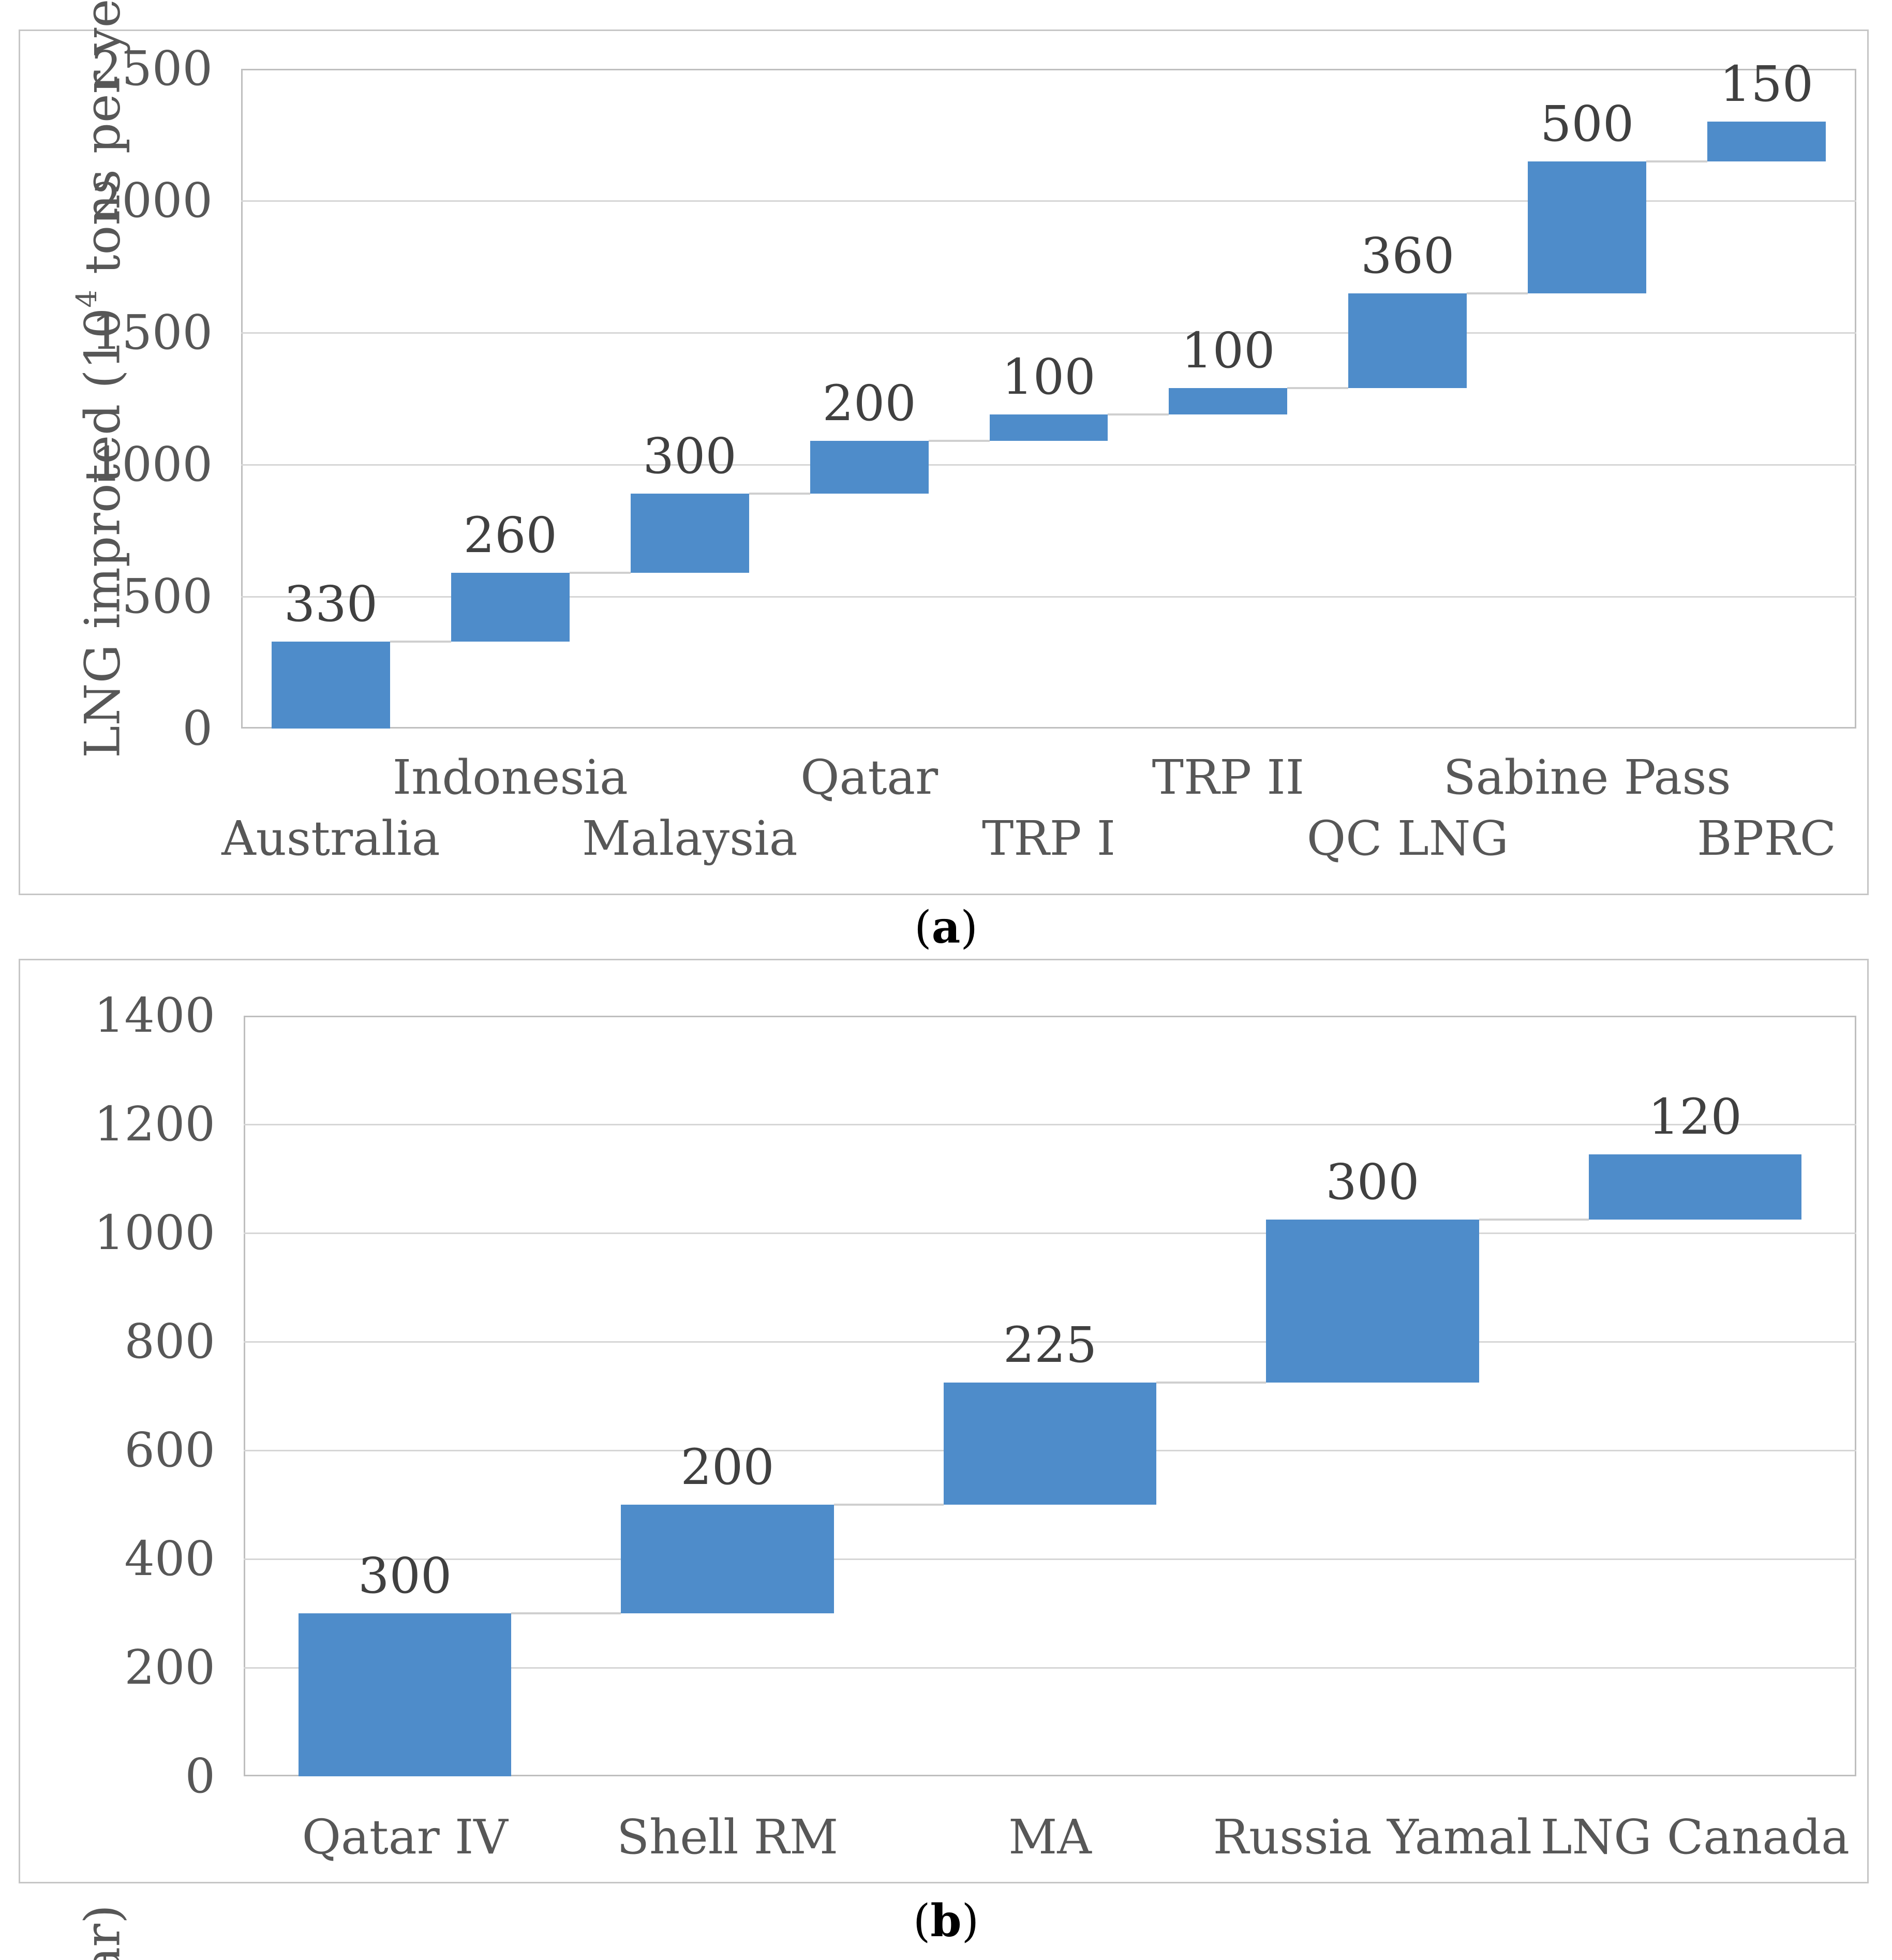 The width and height of the screenshot is (1892, 1960). I want to click on y-tick-label-2500: 2500, so click(152, 68).